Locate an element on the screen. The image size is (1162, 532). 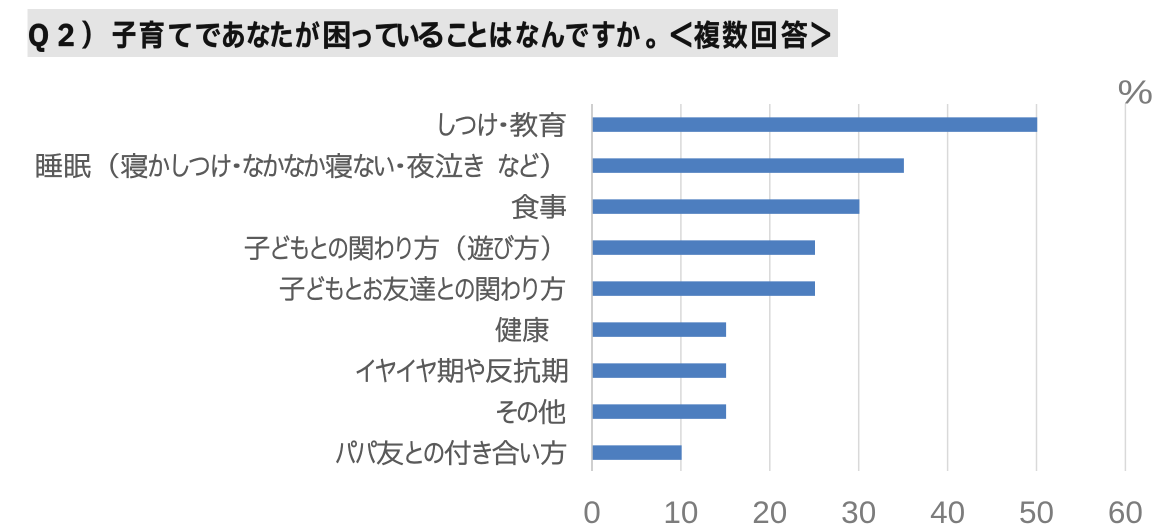
svg-text: 50 is located at coordinates (1036, 510).